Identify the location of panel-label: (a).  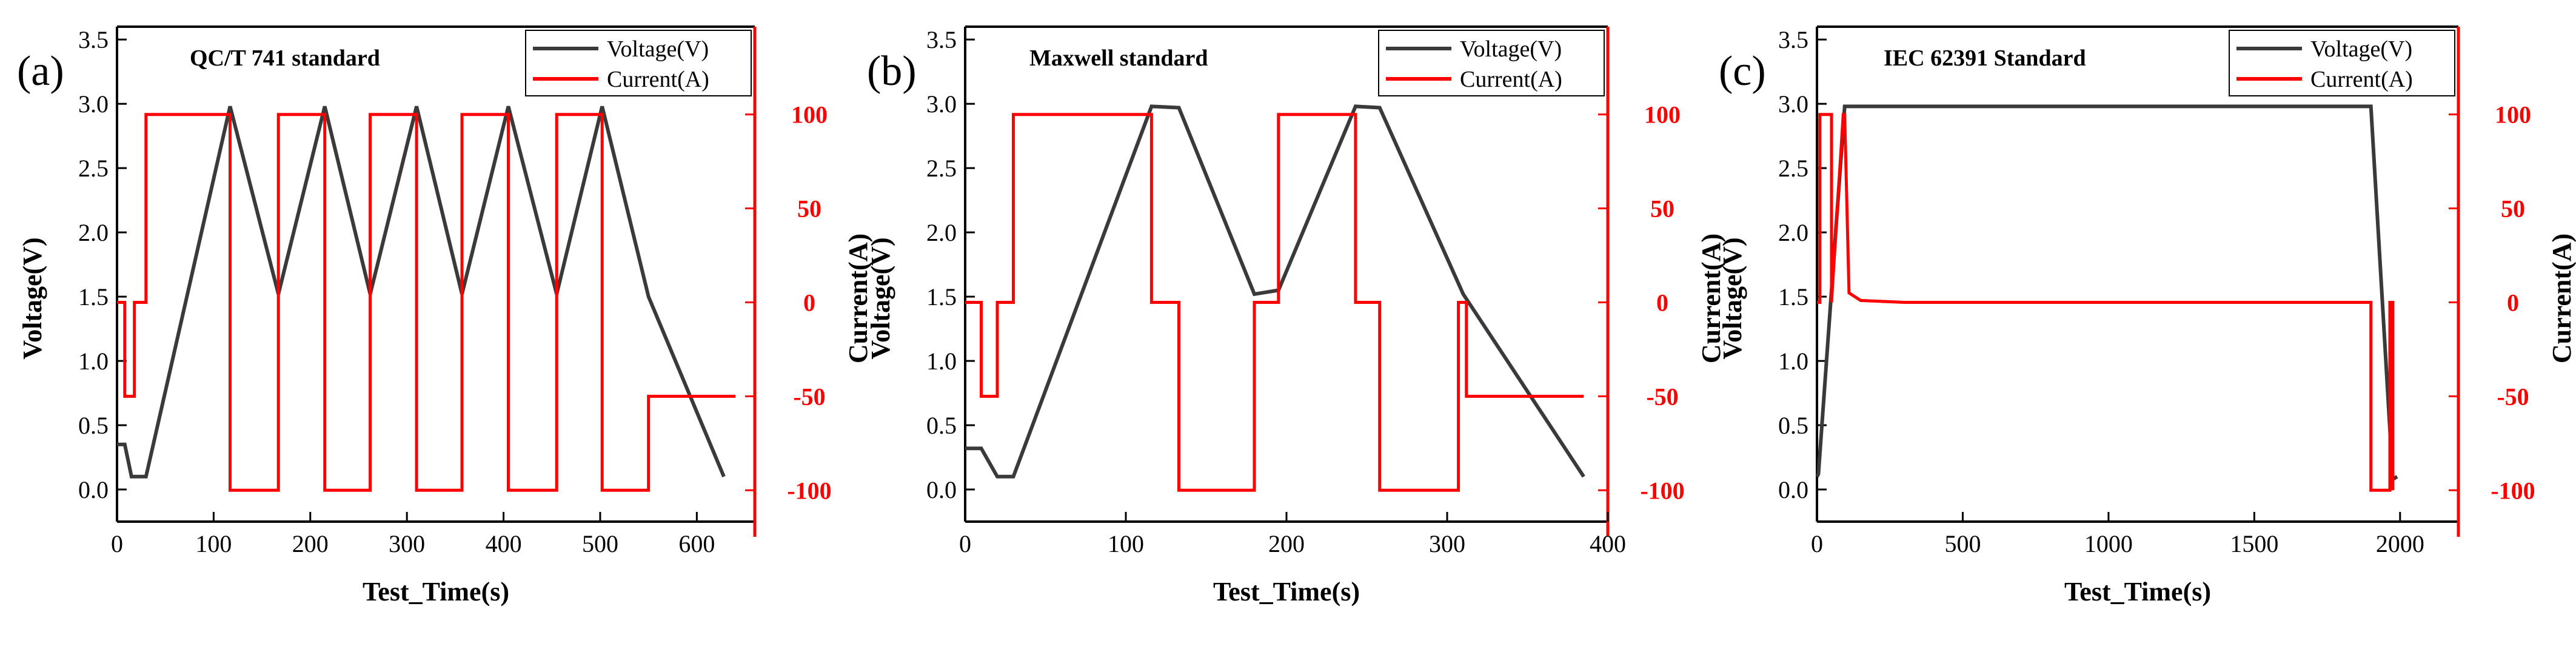
(40, 71).